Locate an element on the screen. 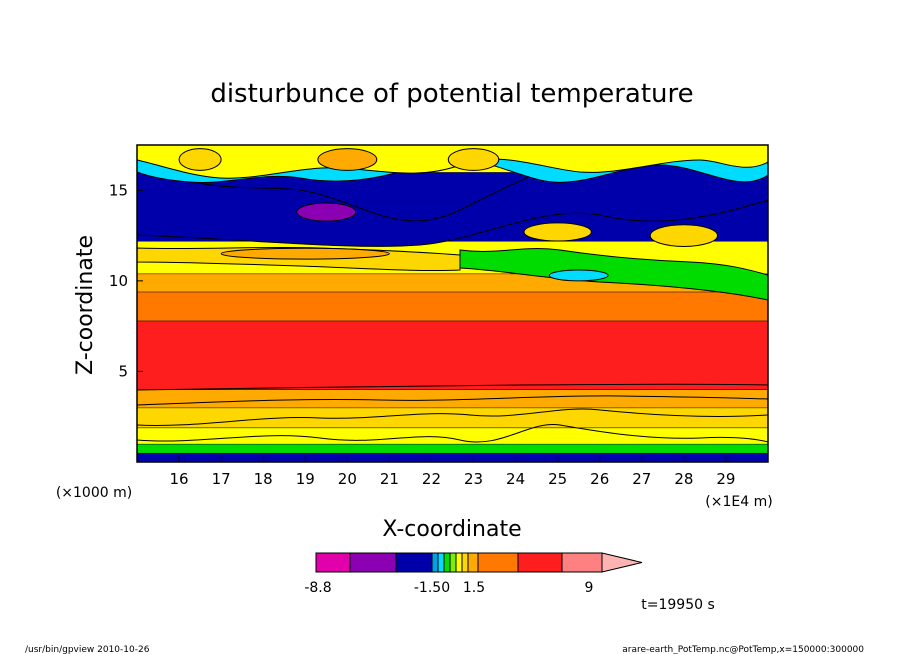 The height and width of the screenshot is (654, 904). x-tick-label-27: 27 is located at coordinates (641, 479).